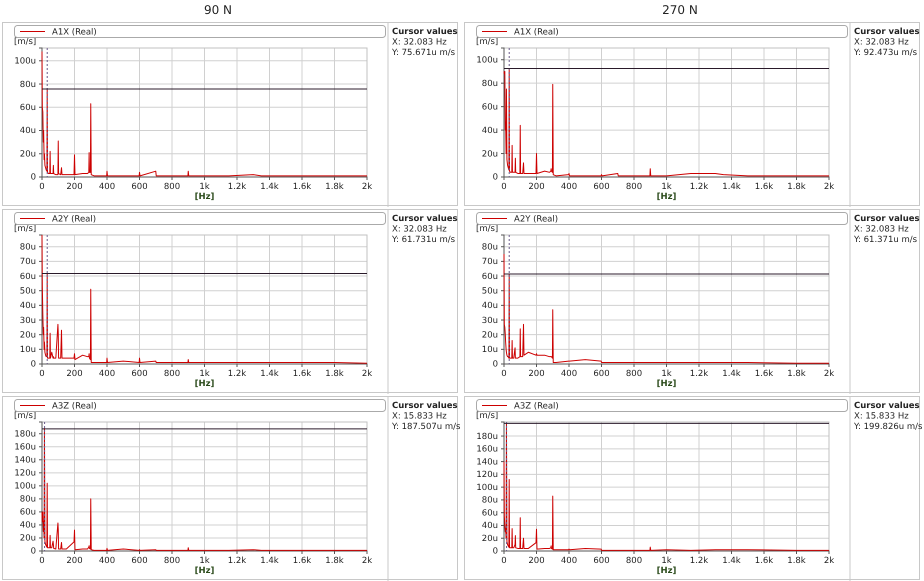 This screenshot has width=924, height=581. Describe the element at coordinates (882, 229) in the screenshot. I see `text: X: 32.083 Hz` at that location.